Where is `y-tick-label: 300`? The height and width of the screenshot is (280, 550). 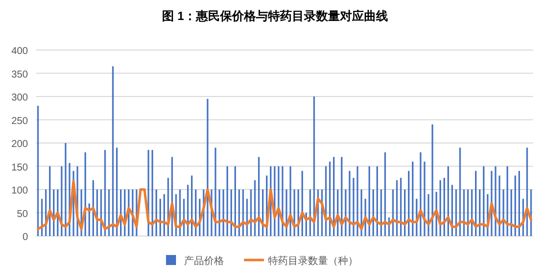
y-tick-label: 300 is located at coordinates (19, 98).